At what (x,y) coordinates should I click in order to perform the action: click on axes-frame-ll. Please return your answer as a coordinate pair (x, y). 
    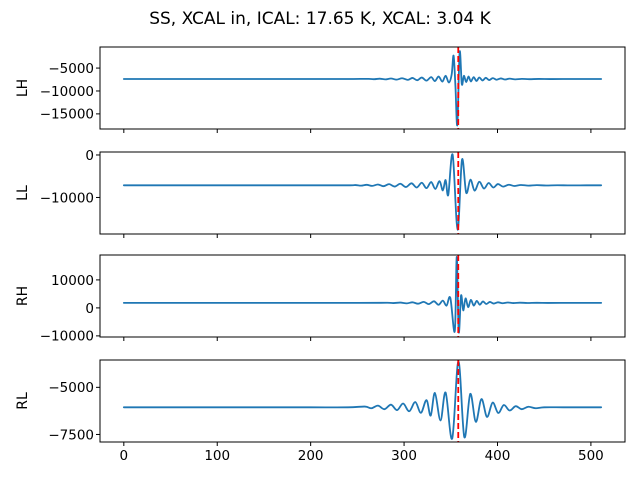
    Looking at the image, I should click on (362, 193).